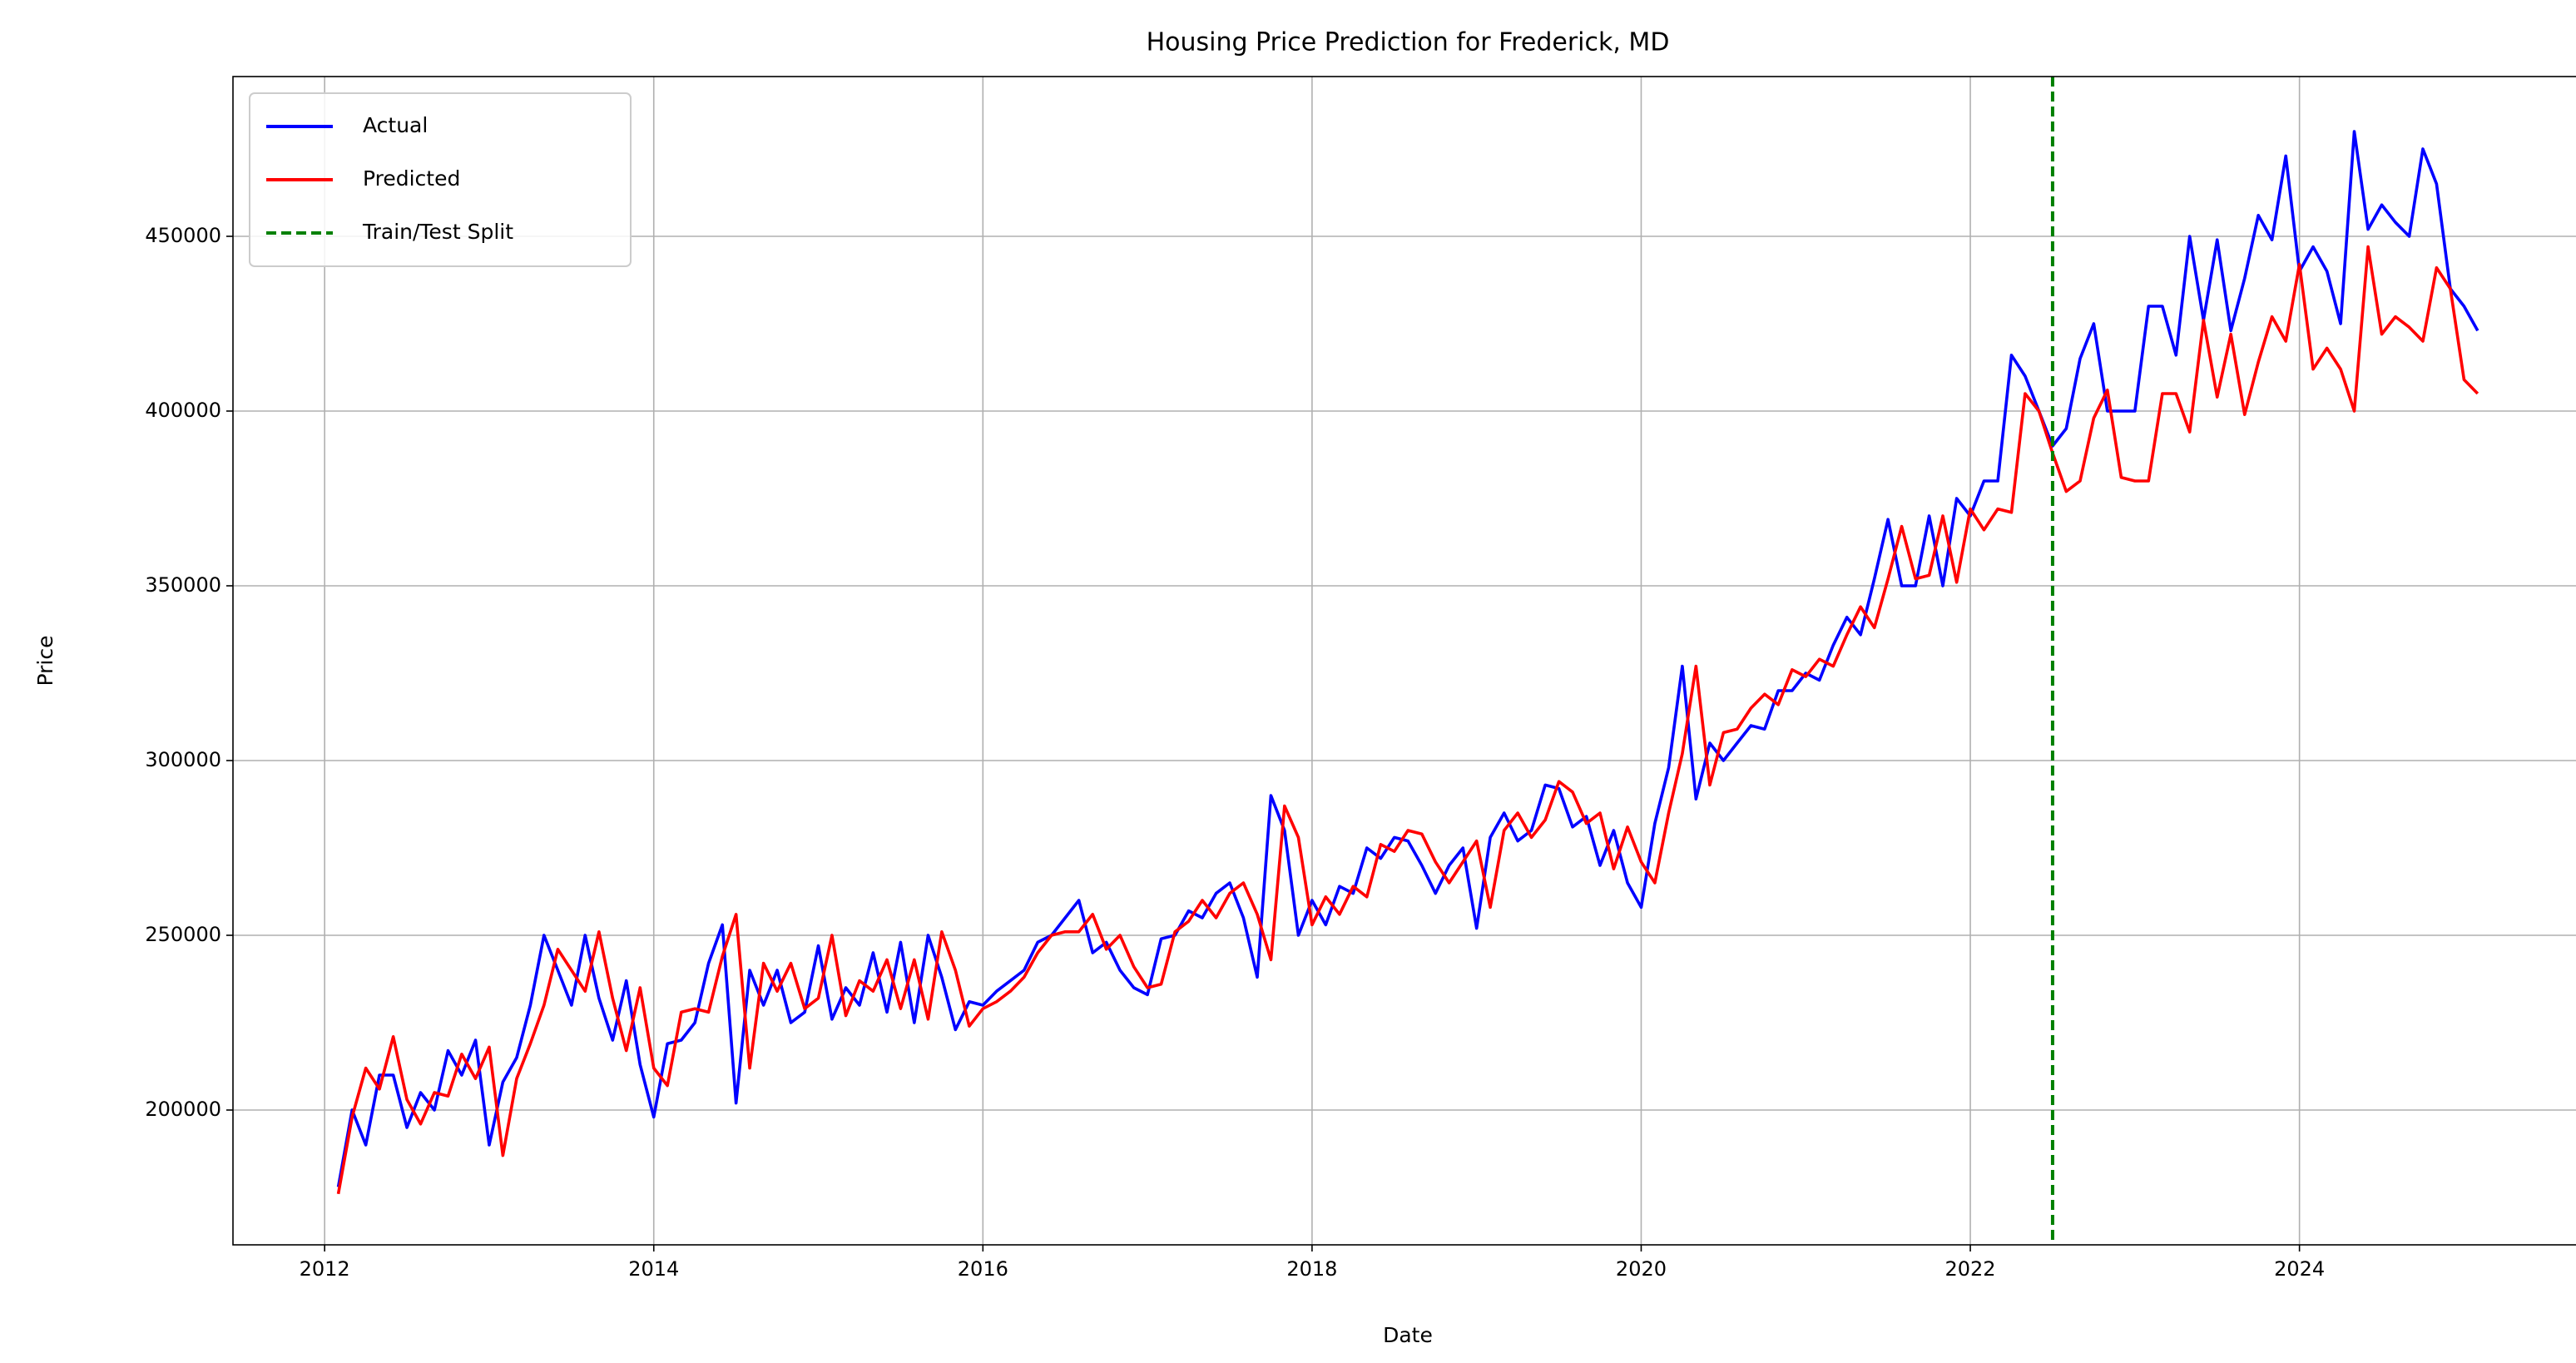 The width and height of the screenshot is (2576, 1363). I want to click on x-tick-label: 2014, so click(653, 1269).